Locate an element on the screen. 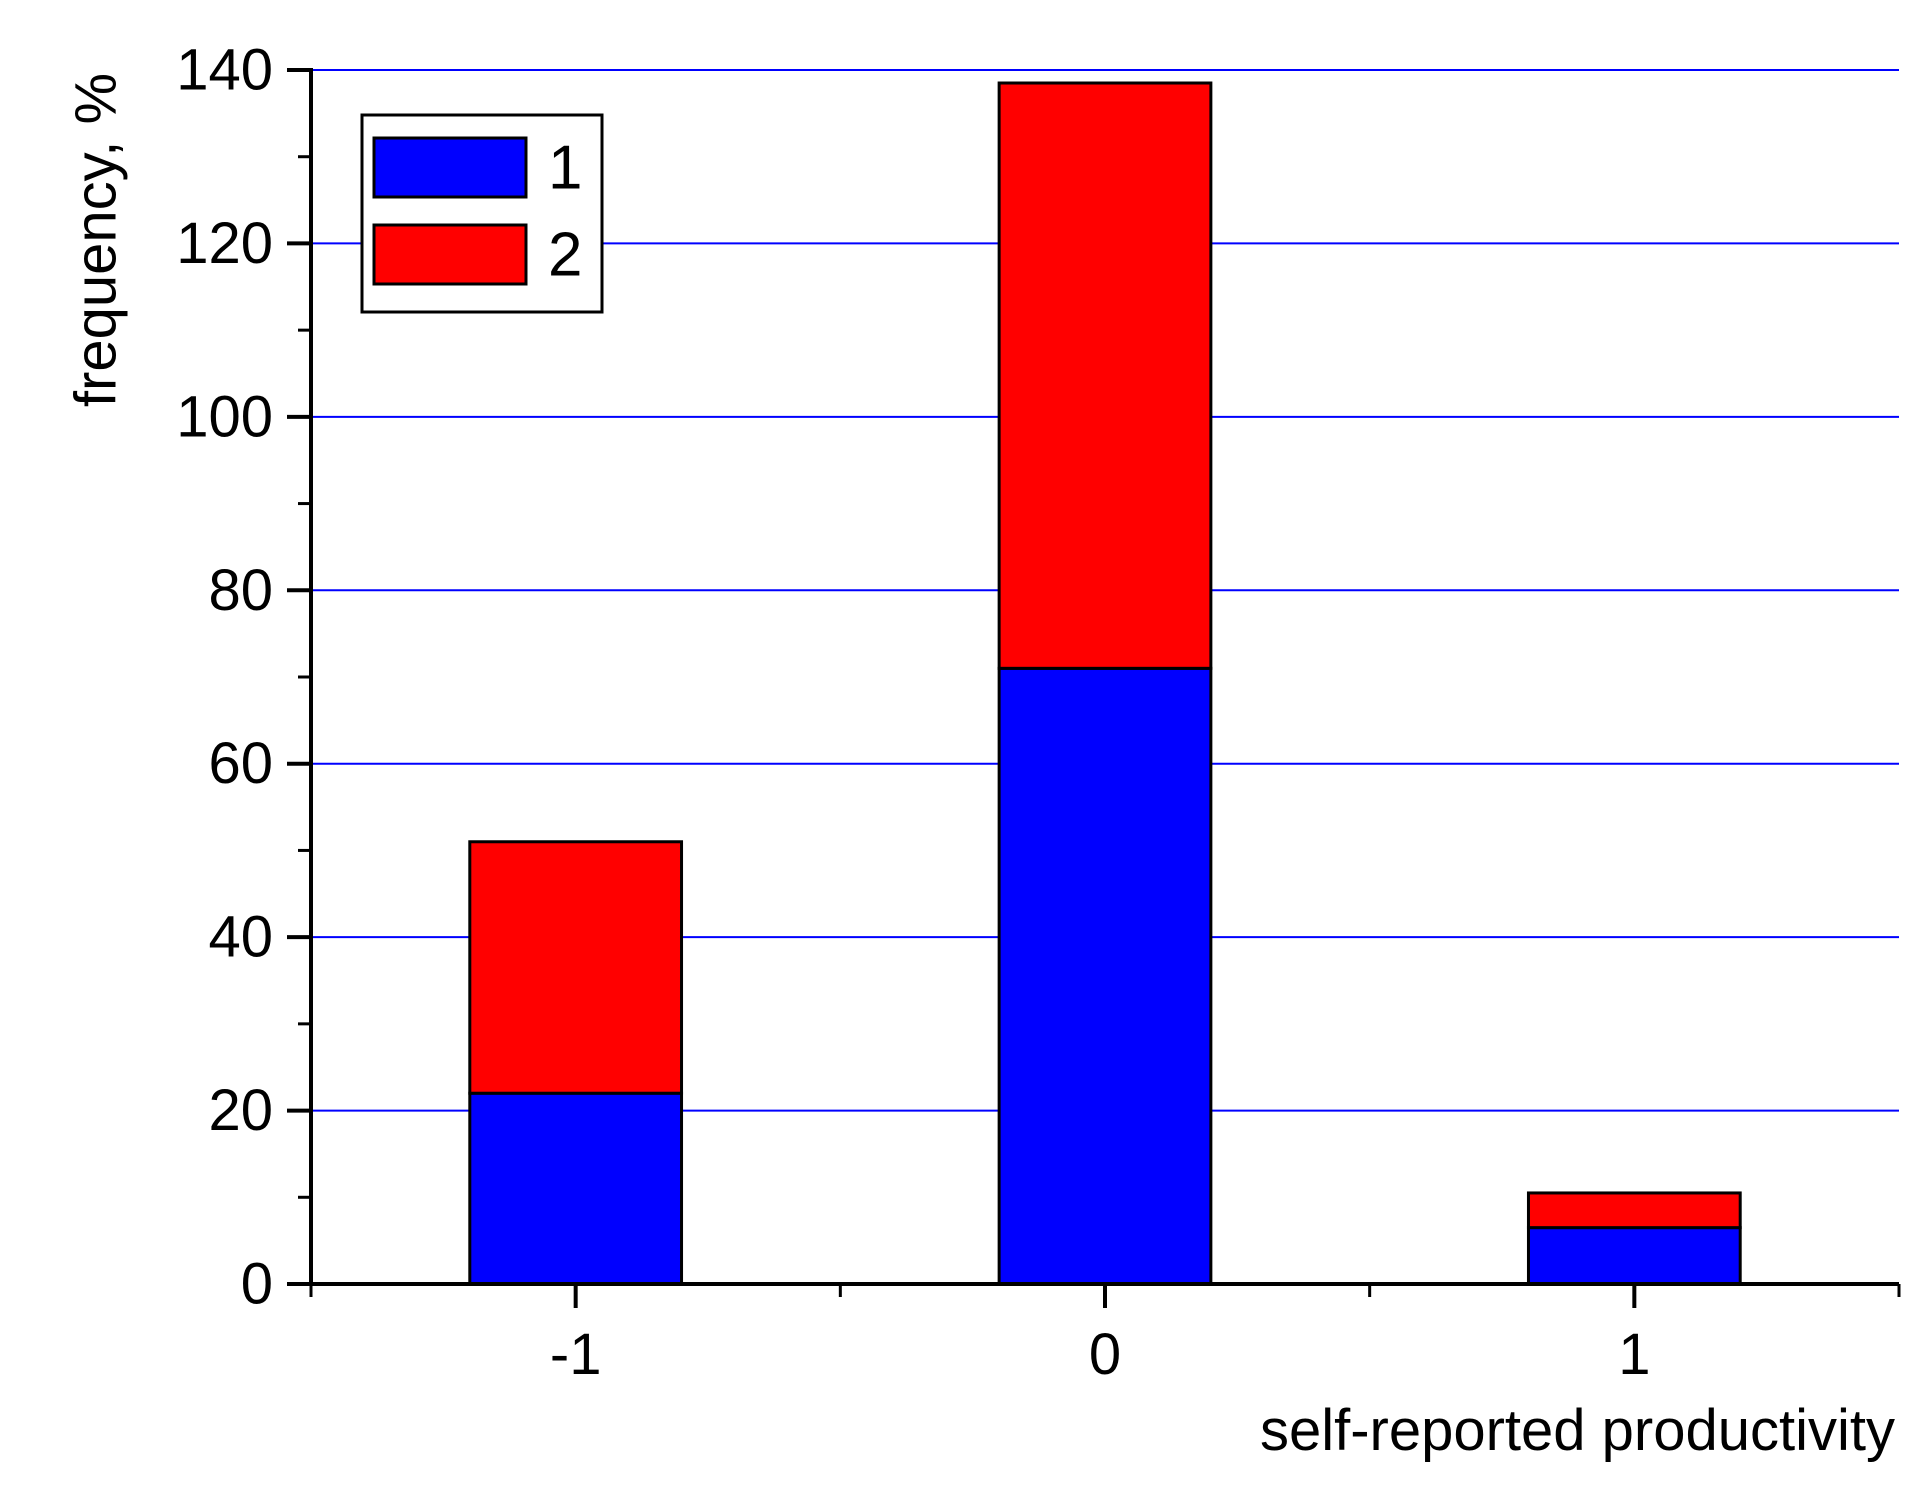 This screenshot has height=1498, width=1919. legend-label-series-1: 1 is located at coordinates (565, 168).